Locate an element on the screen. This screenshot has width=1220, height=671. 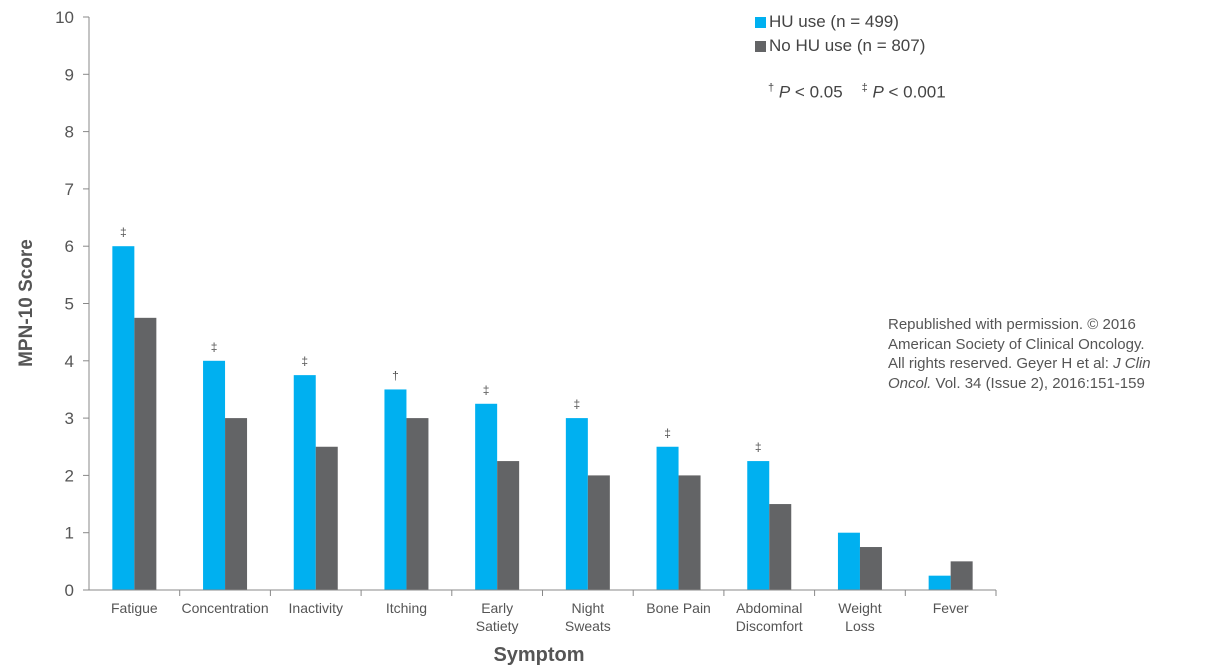
y-tick-label: 6 is located at coordinates (69, 246).